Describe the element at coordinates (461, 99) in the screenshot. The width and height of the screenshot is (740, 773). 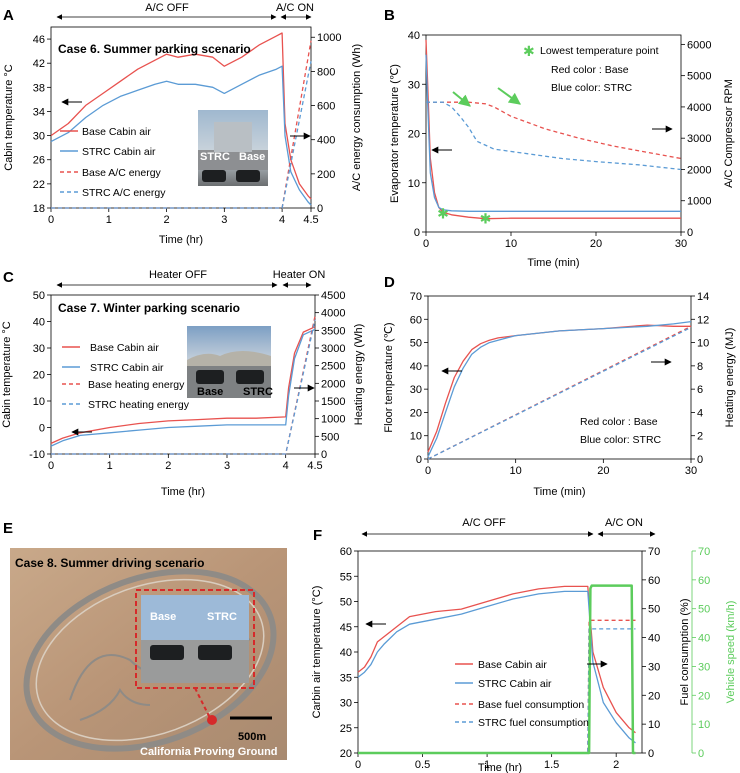
I see `green-arrow-strc` at that location.